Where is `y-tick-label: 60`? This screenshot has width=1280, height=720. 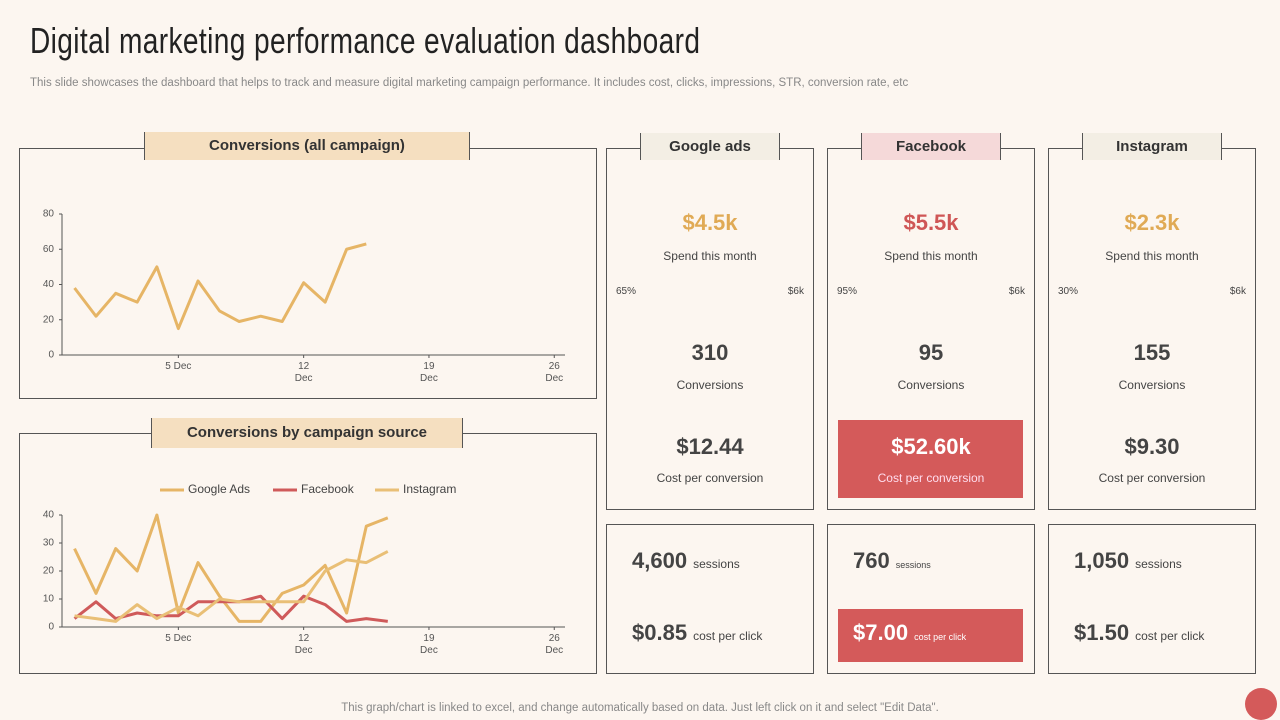 y-tick-label: 60 is located at coordinates (49, 249).